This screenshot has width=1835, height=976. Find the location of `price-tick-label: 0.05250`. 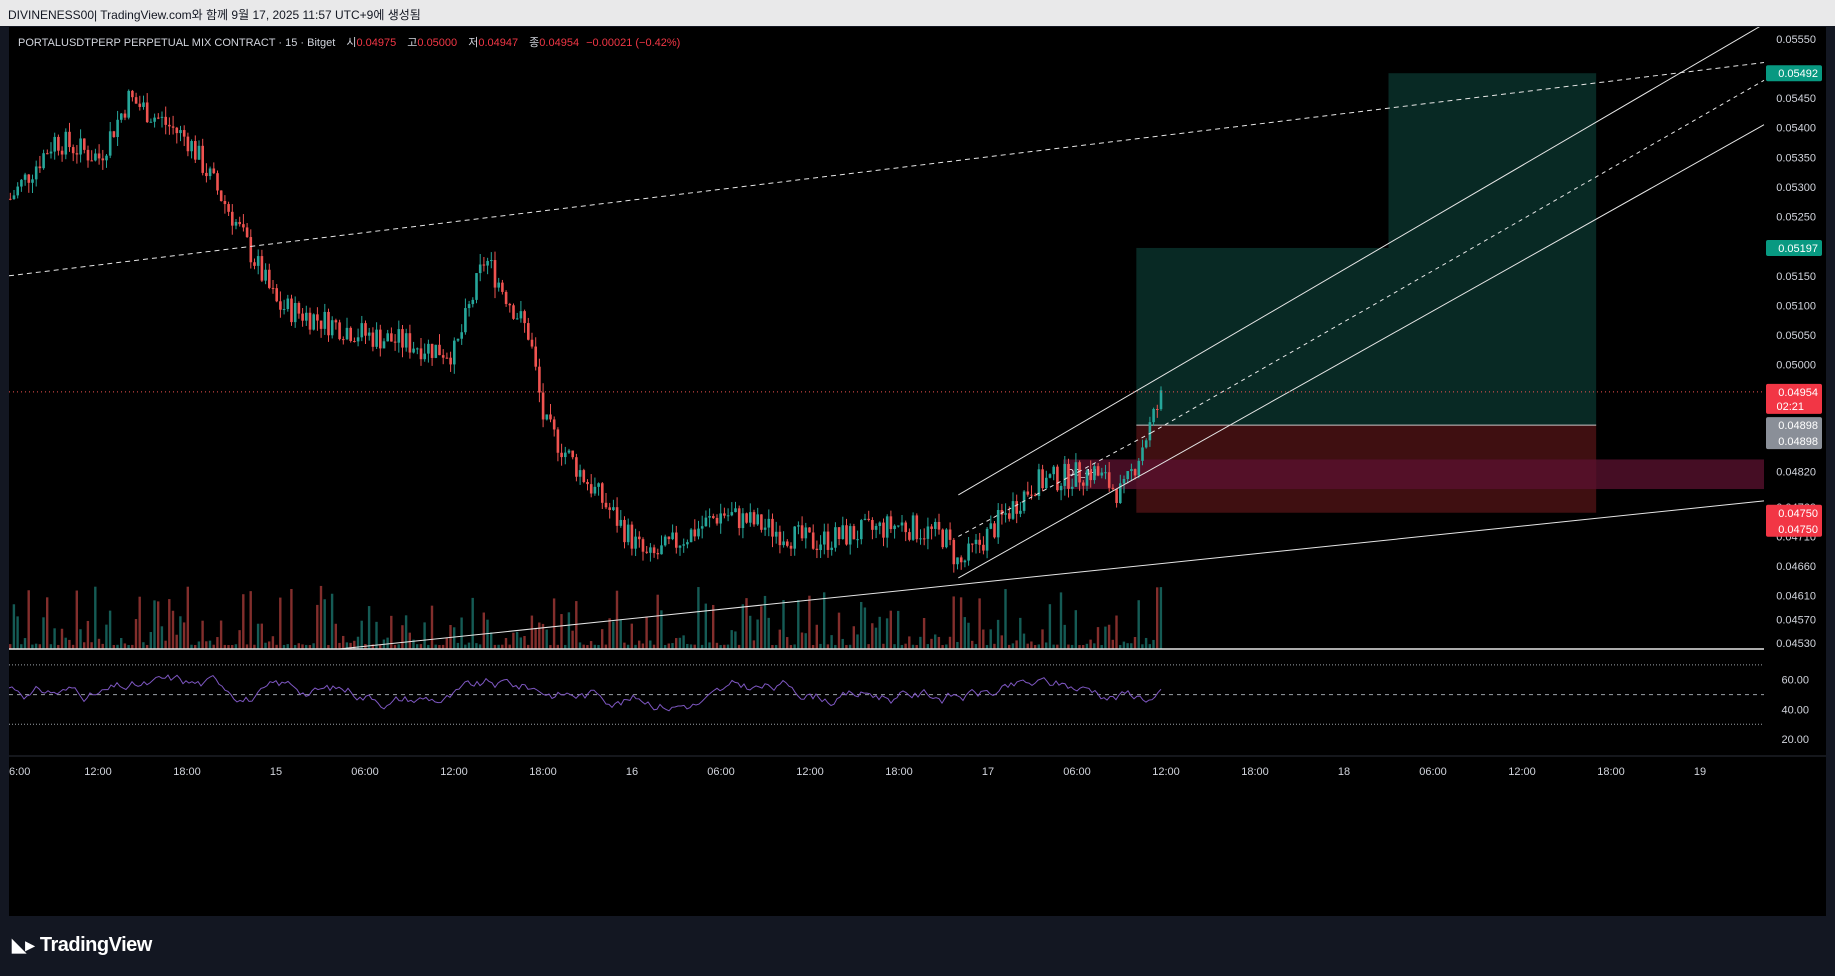

price-tick-label: 0.05250 is located at coordinates (1796, 218).